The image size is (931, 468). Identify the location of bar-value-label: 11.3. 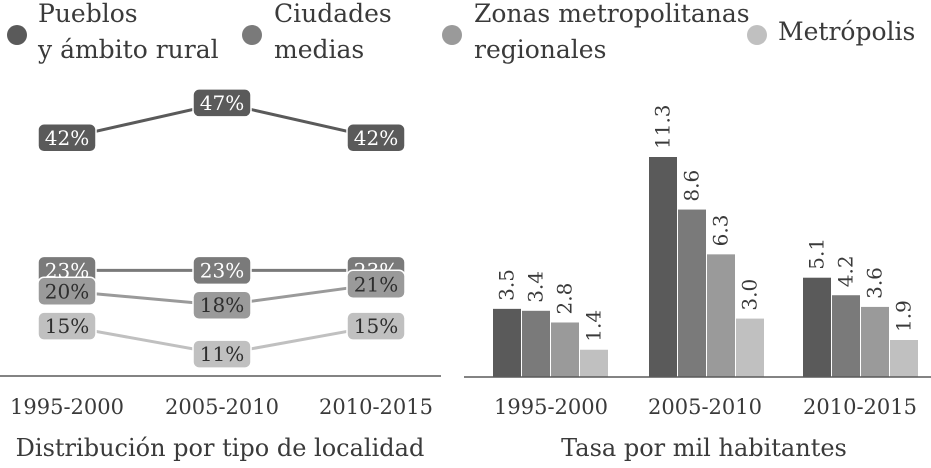
(663, 126).